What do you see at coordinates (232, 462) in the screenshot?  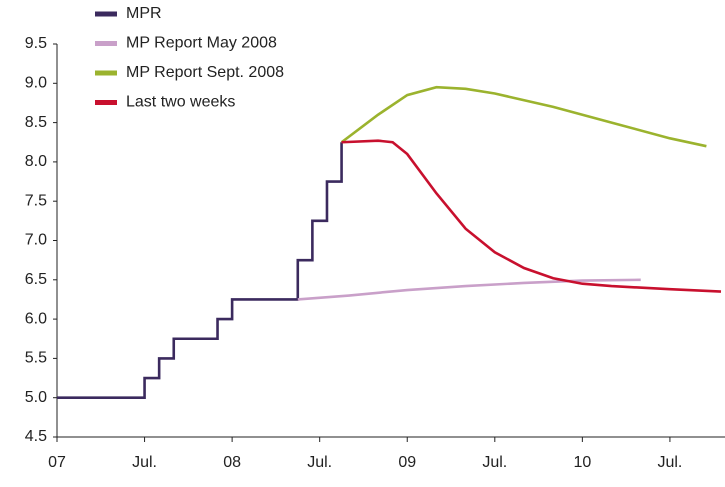 I see `x-tick-label: 08` at bounding box center [232, 462].